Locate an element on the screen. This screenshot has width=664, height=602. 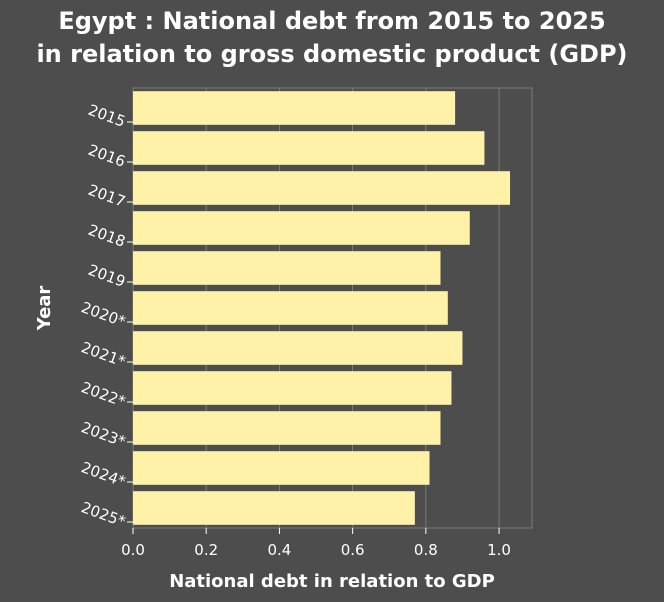
x-tick-label: 1.0 is located at coordinates (499, 550).